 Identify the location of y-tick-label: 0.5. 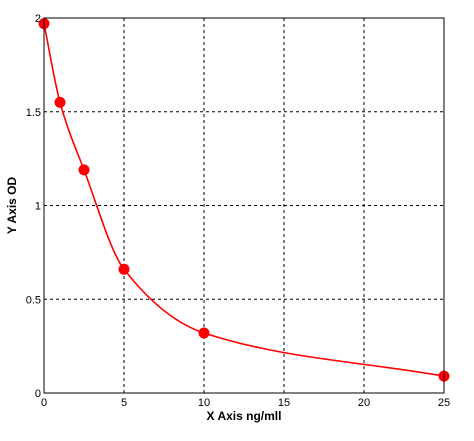
(33, 300).